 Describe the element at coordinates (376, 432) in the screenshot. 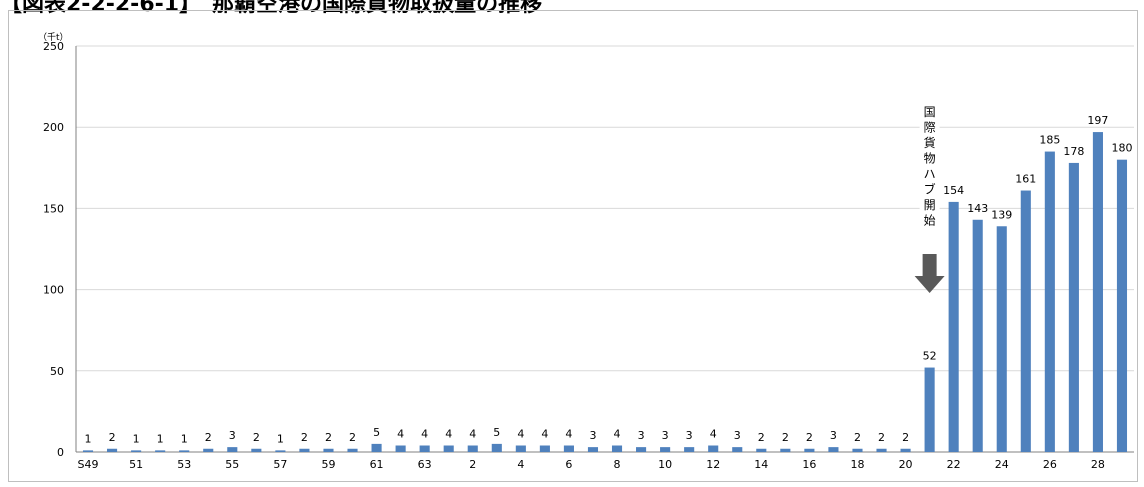

I see `data-label: 5` at that location.